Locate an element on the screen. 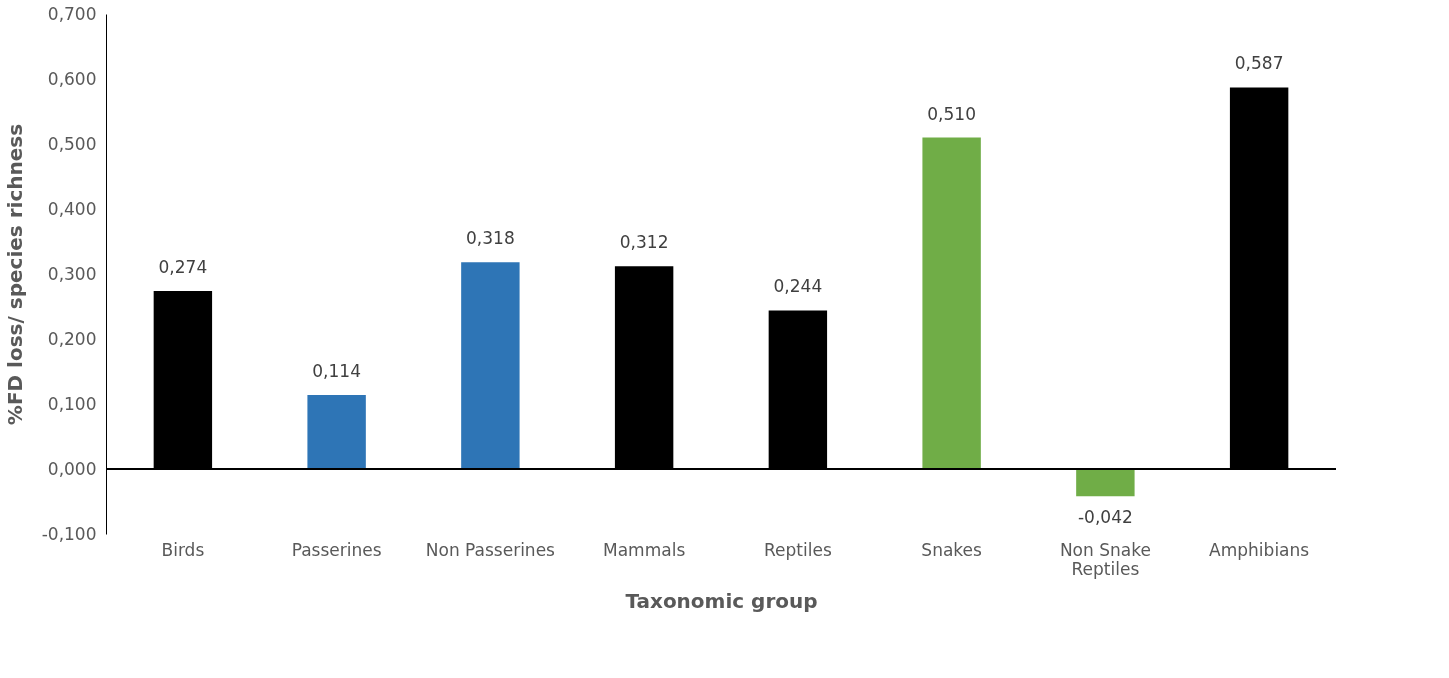  x-tick-label: Mammals is located at coordinates (644, 549).